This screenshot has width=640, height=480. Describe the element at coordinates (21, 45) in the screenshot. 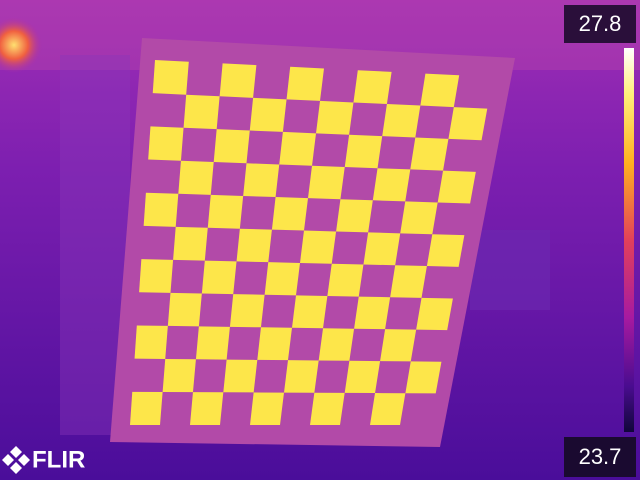

I see `hot-spot` at that location.